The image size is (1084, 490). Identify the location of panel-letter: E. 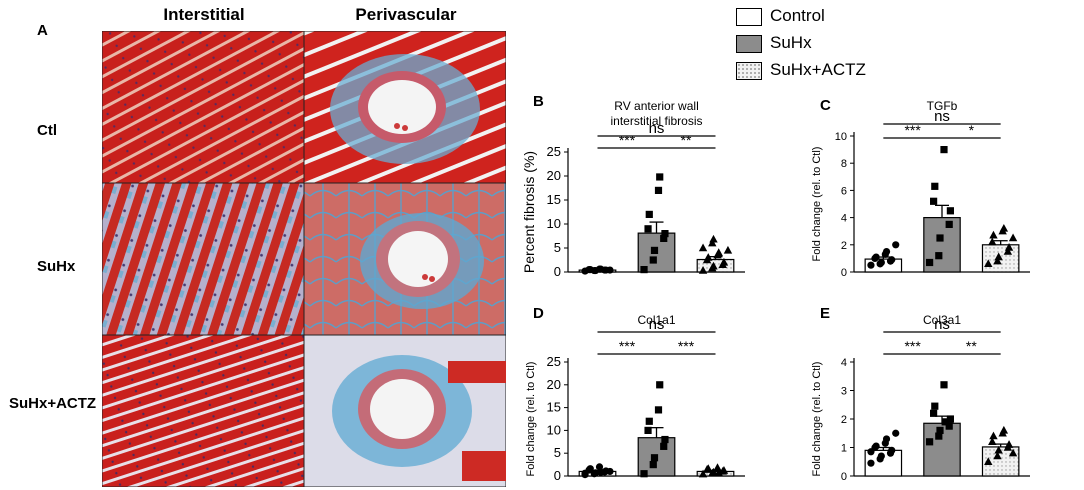
(825, 313).